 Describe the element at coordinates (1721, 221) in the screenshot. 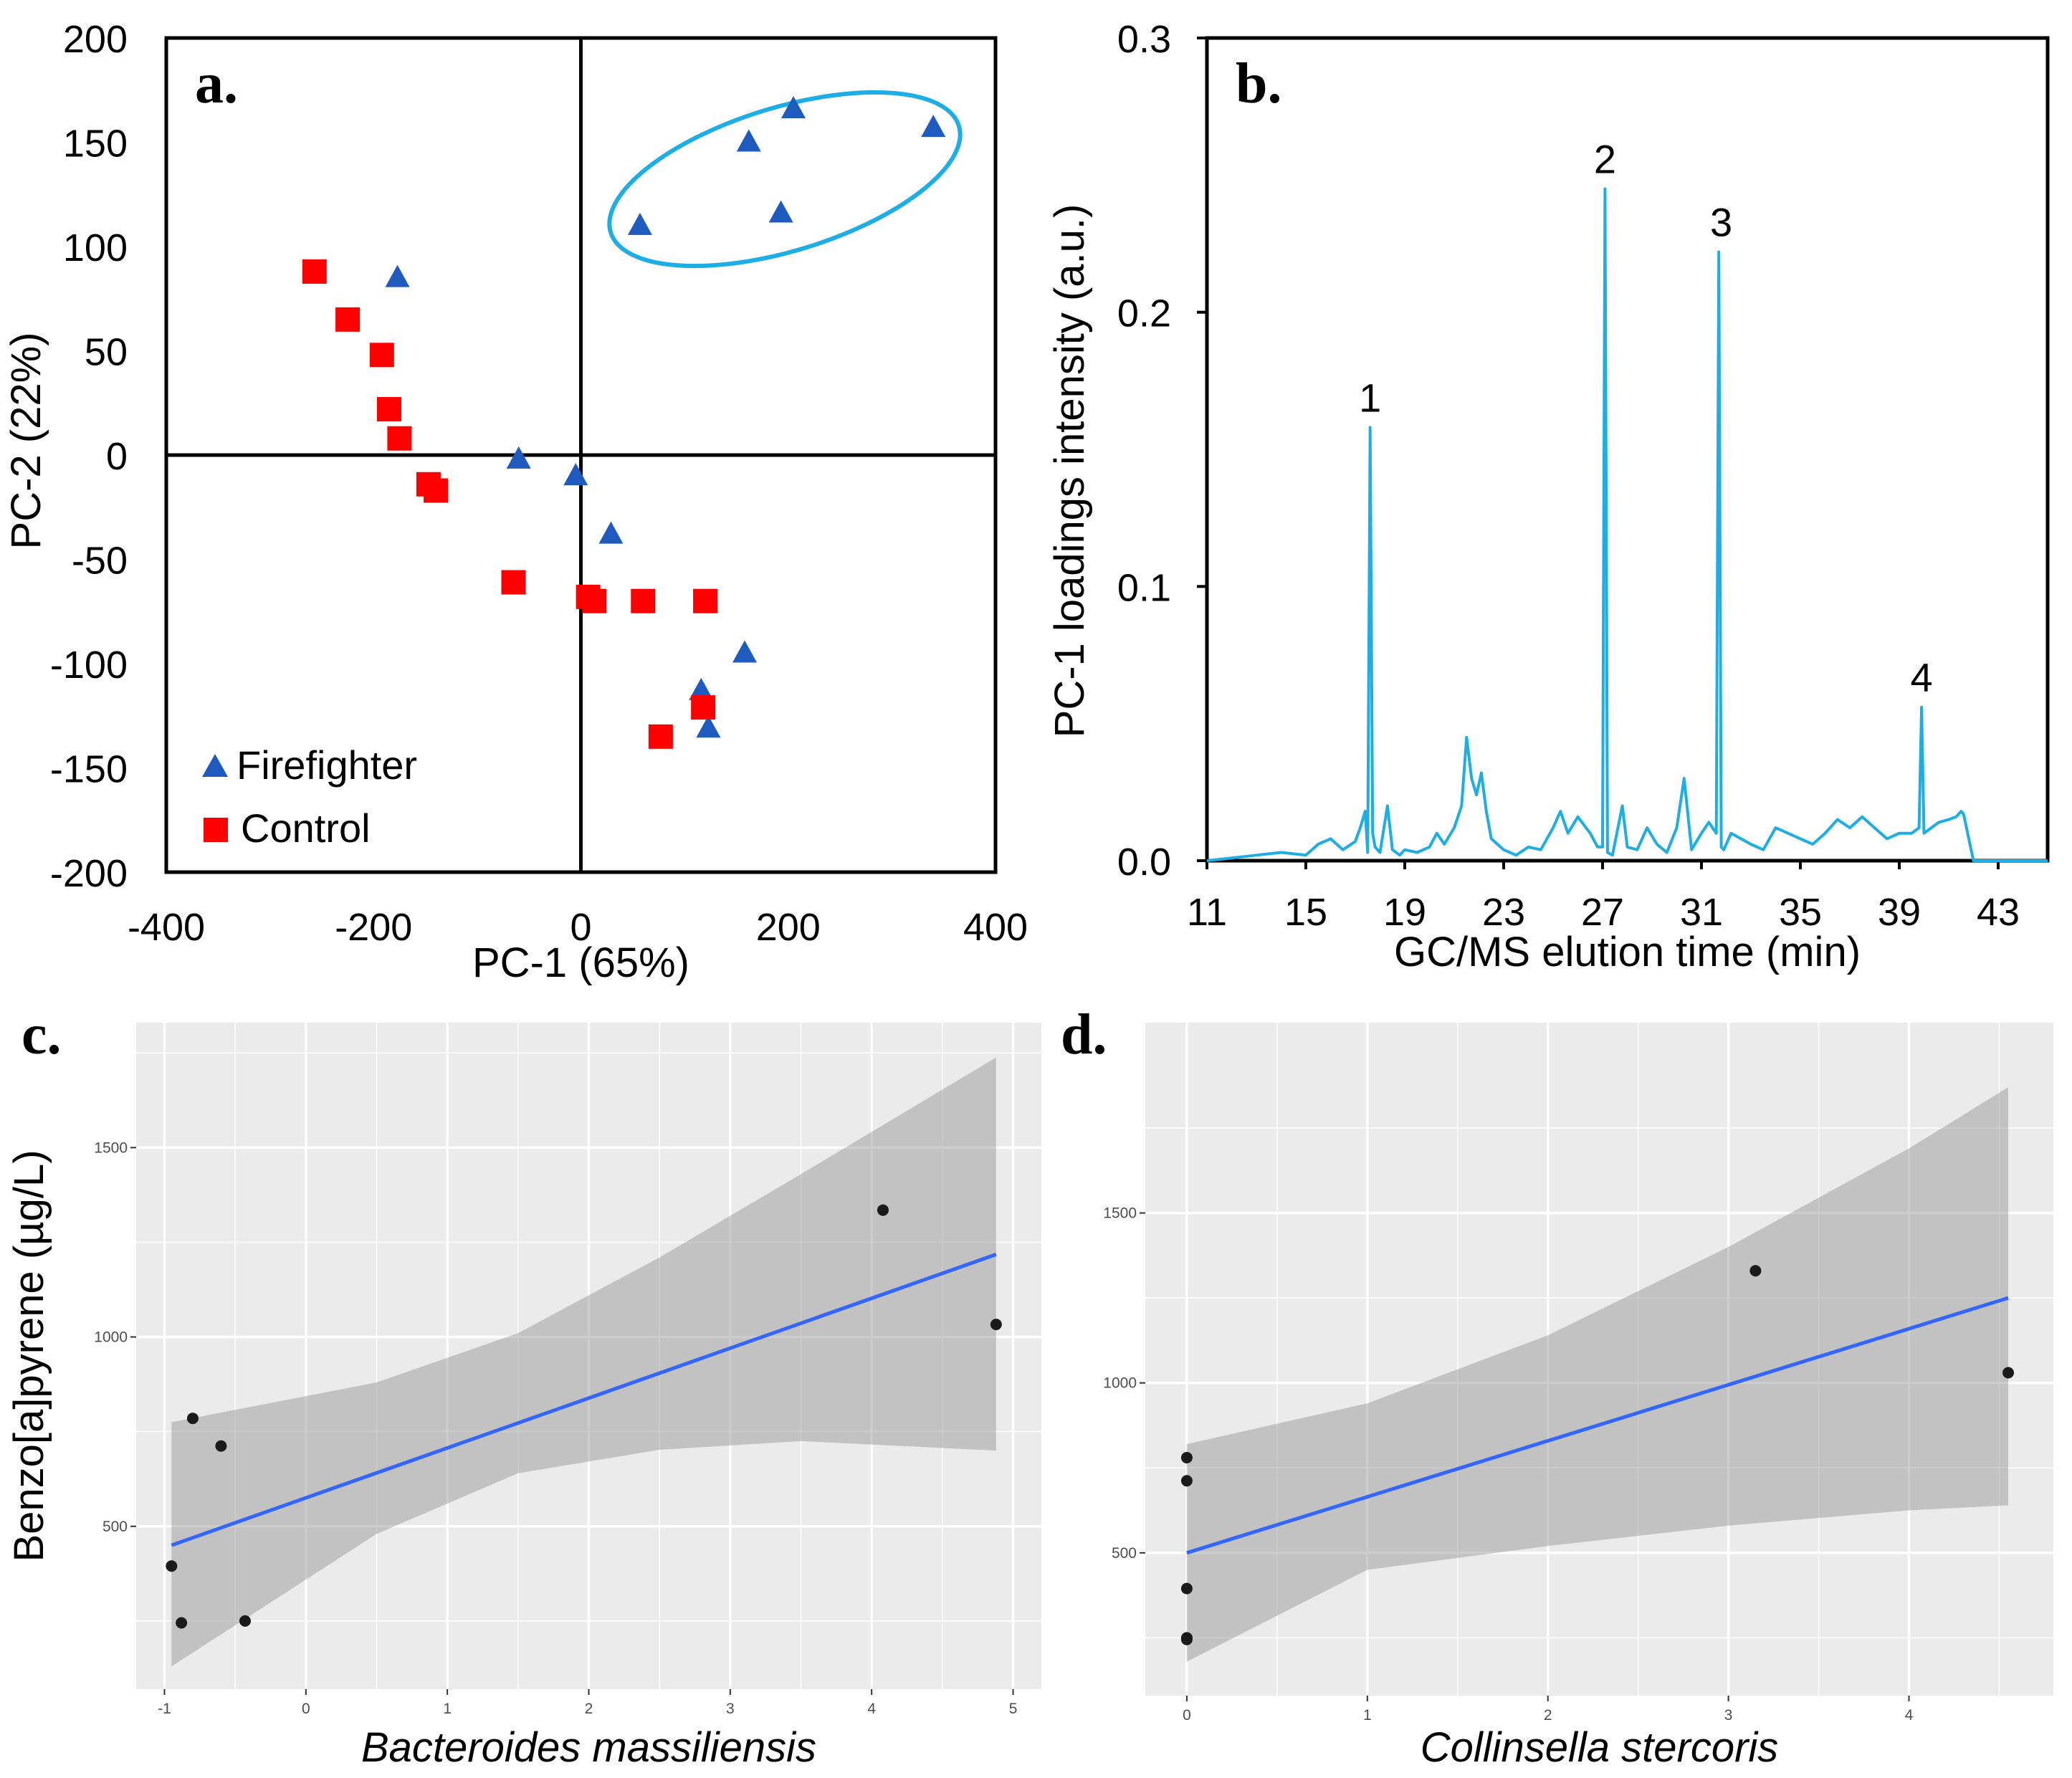

I see `peak-label-3: 3` at that location.